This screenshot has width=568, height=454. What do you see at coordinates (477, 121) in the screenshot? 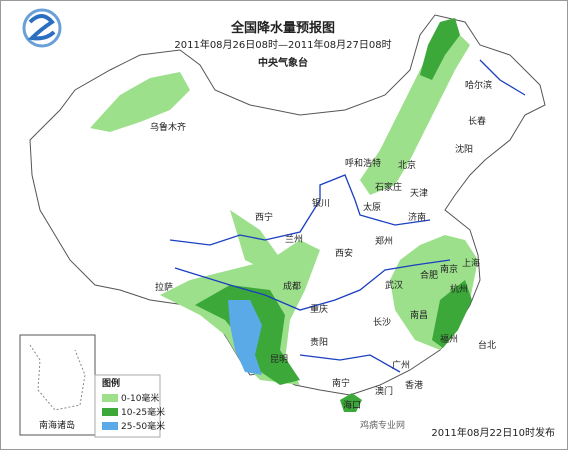
I see `city: 长春` at bounding box center [477, 121].